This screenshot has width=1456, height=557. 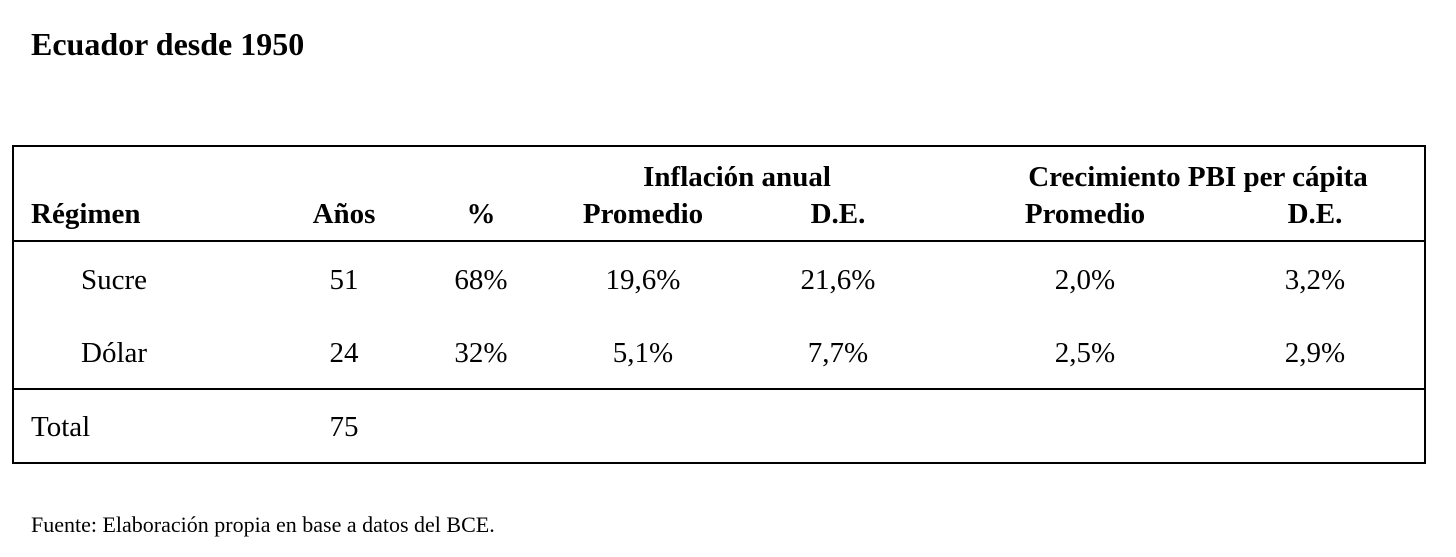 I want to click on column-header-percent: %, so click(x=481, y=214).